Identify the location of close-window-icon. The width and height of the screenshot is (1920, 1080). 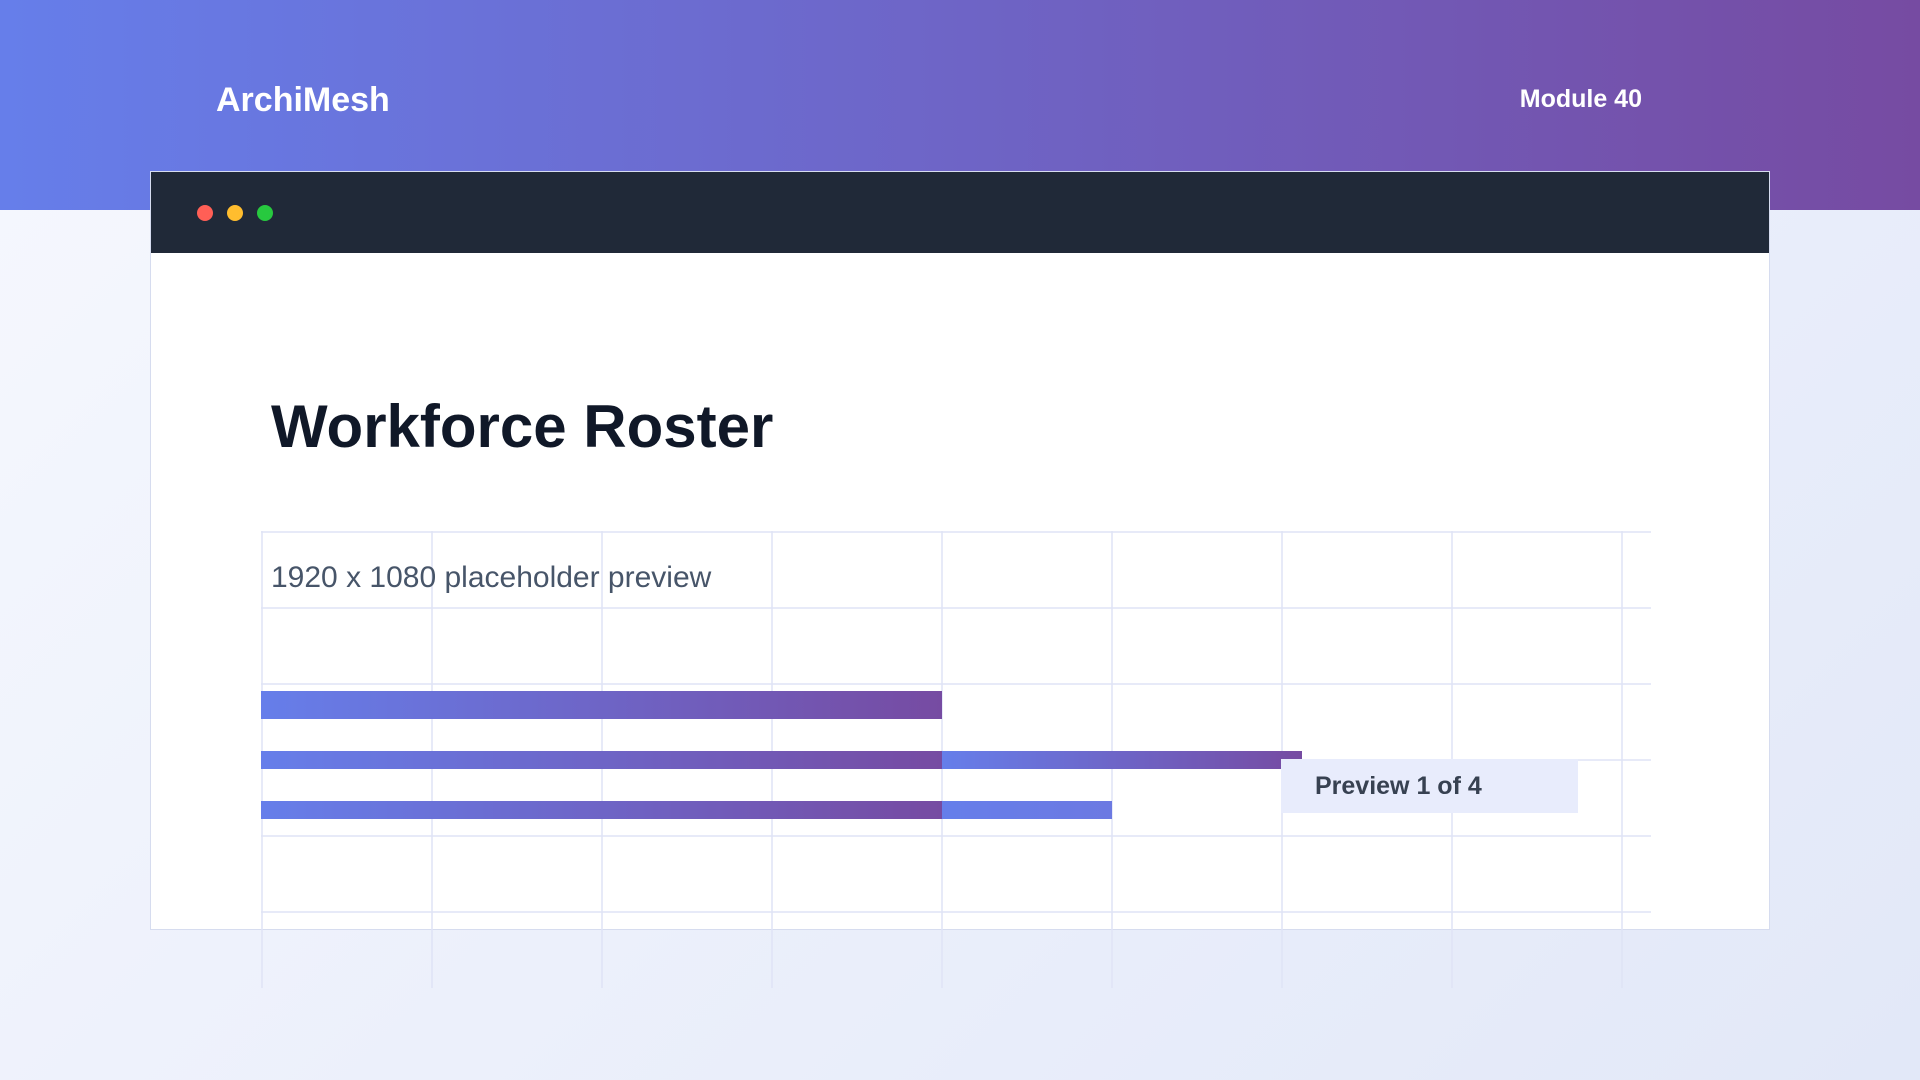
(205, 213).